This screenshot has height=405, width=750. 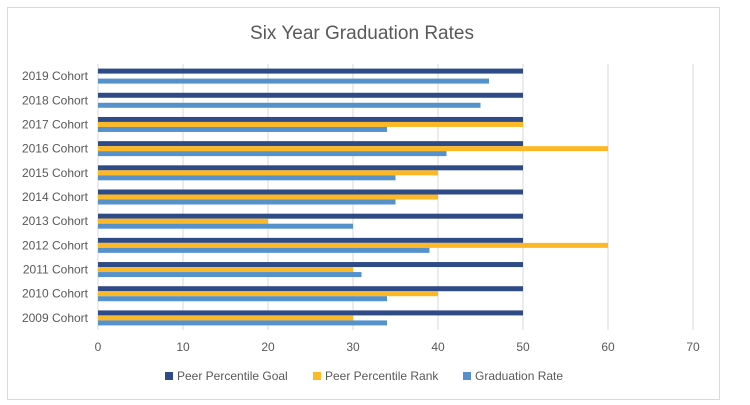 What do you see at coordinates (55, 76) in the screenshot?
I see `y-category-label: 2019 Cohort` at bounding box center [55, 76].